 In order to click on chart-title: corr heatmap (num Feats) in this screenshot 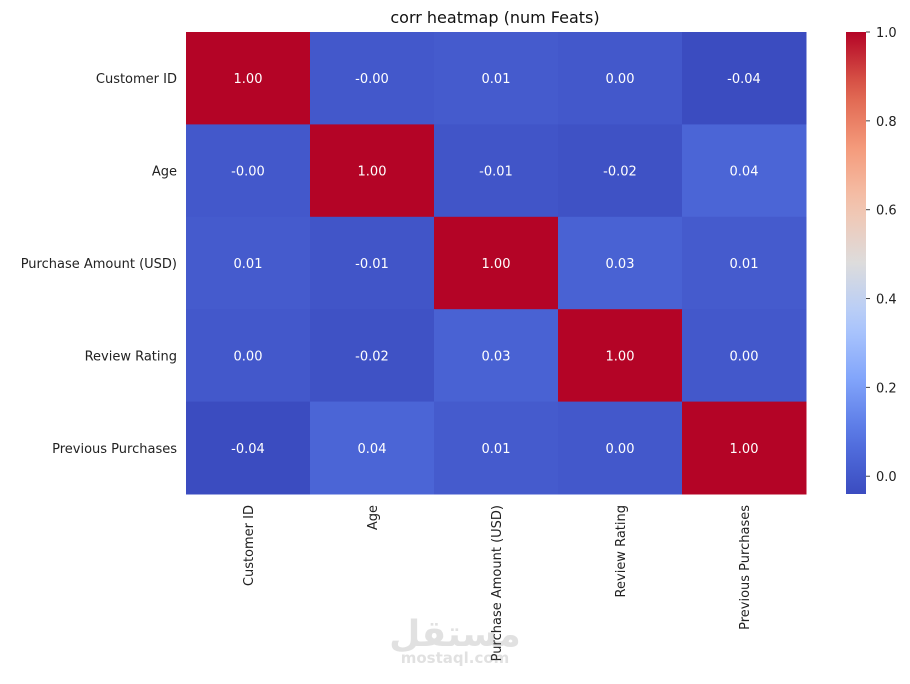, I will do `click(494, 17)`.